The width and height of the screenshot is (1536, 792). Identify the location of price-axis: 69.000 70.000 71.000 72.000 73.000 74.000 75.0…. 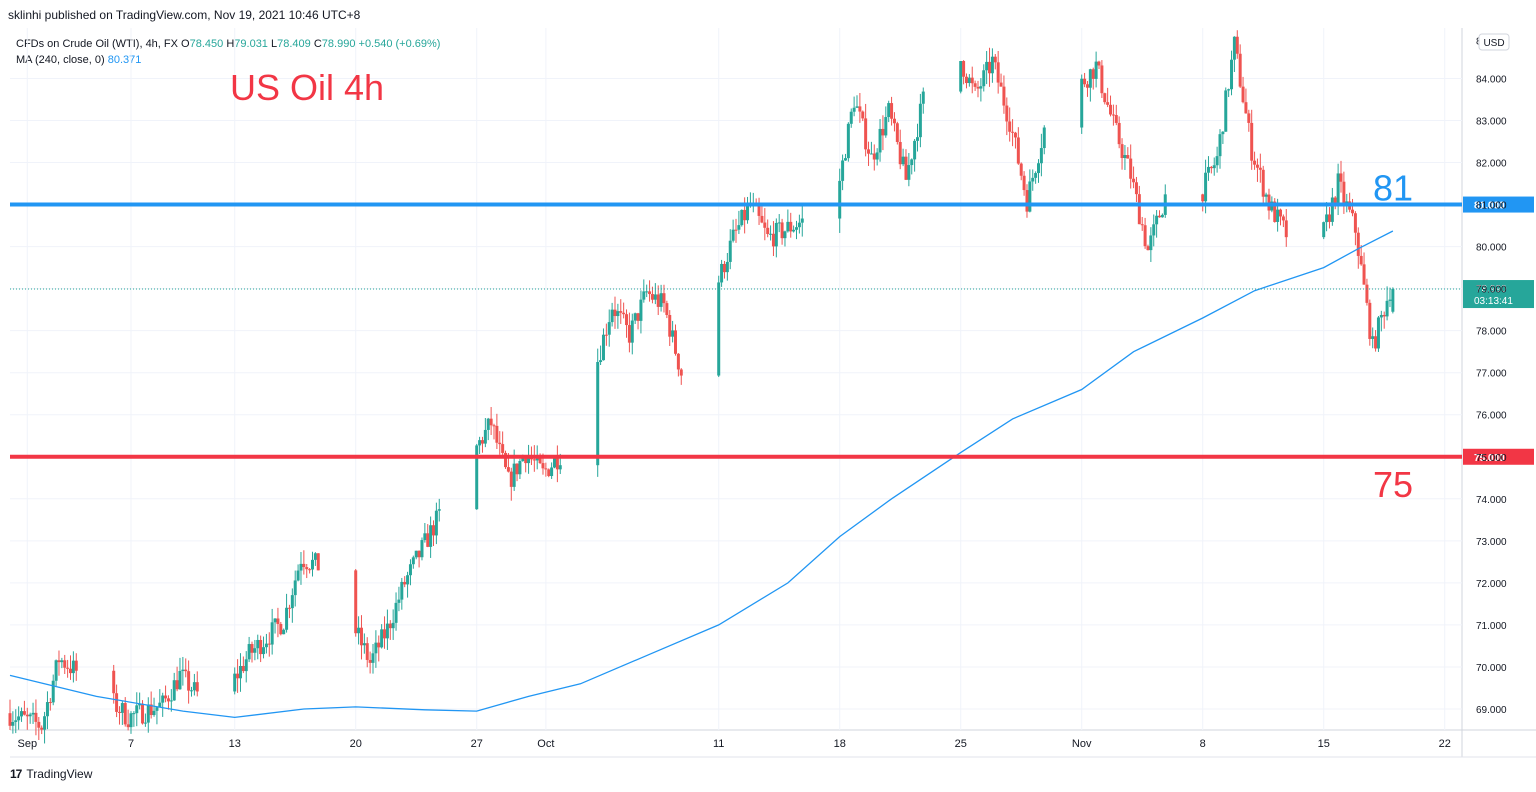
(1491, 376).